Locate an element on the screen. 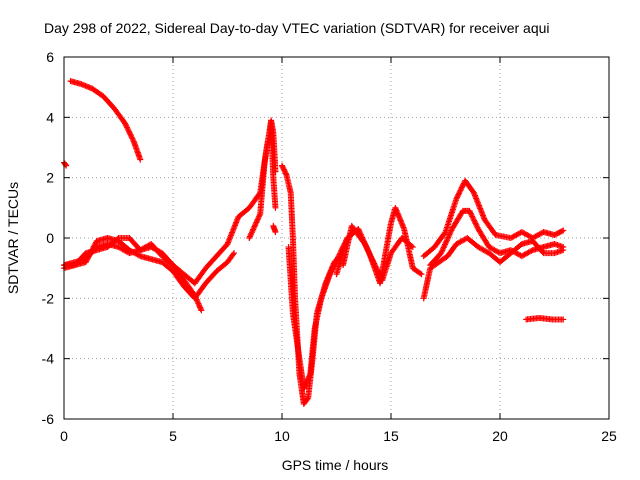 The height and width of the screenshot is (480, 640). x-tick-label: 5 is located at coordinates (173, 436).